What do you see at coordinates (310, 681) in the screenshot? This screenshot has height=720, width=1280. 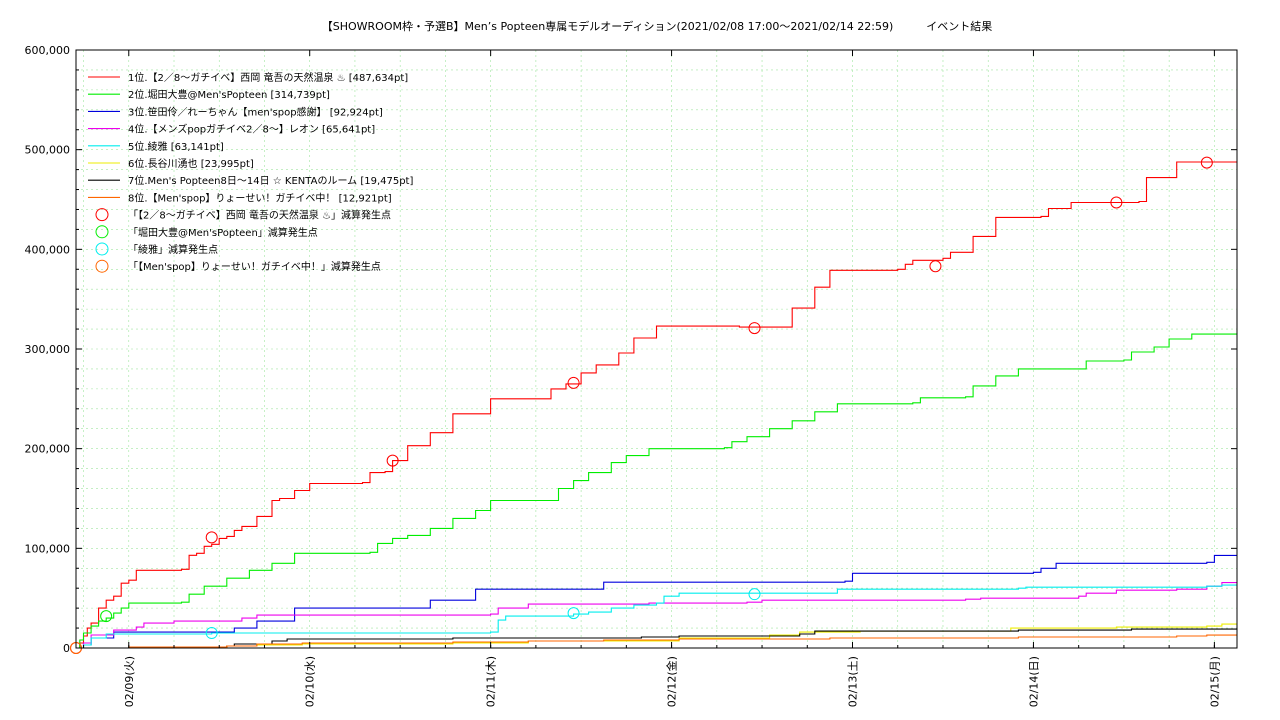 I see `x-tick-label: 02/10(水)` at bounding box center [310, 681].